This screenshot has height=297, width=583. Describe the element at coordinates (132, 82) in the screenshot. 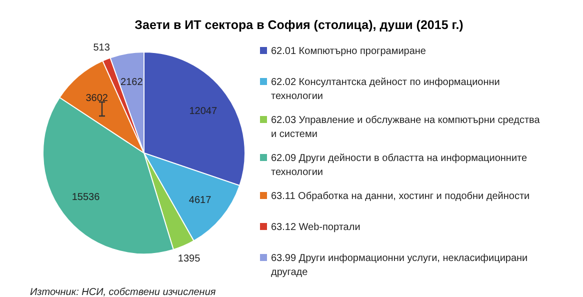

I see `data-label: 2162` at that location.